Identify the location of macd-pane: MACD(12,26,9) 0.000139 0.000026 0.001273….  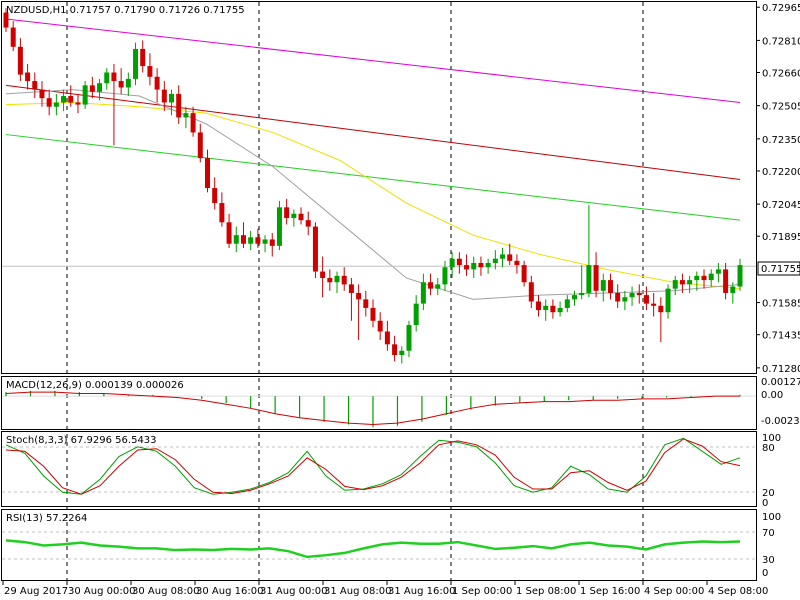
(400, 403).